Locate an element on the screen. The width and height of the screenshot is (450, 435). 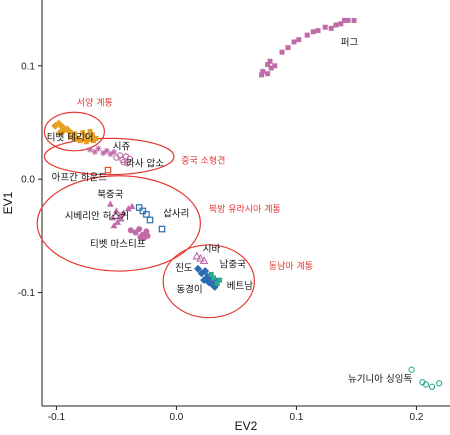
x-tick-label: -0.1 is located at coordinates (57, 417).